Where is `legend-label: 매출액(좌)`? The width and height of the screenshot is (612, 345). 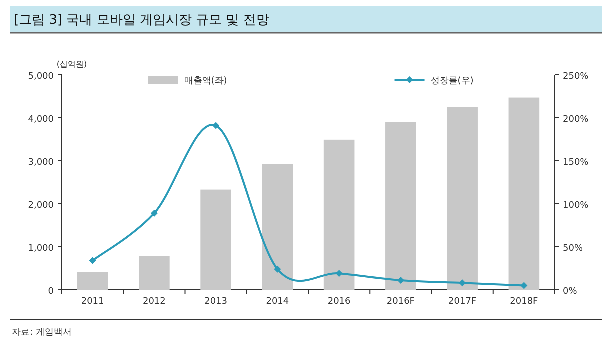 legend-label: 매출액(좌) is located at coordinates (206, 81).